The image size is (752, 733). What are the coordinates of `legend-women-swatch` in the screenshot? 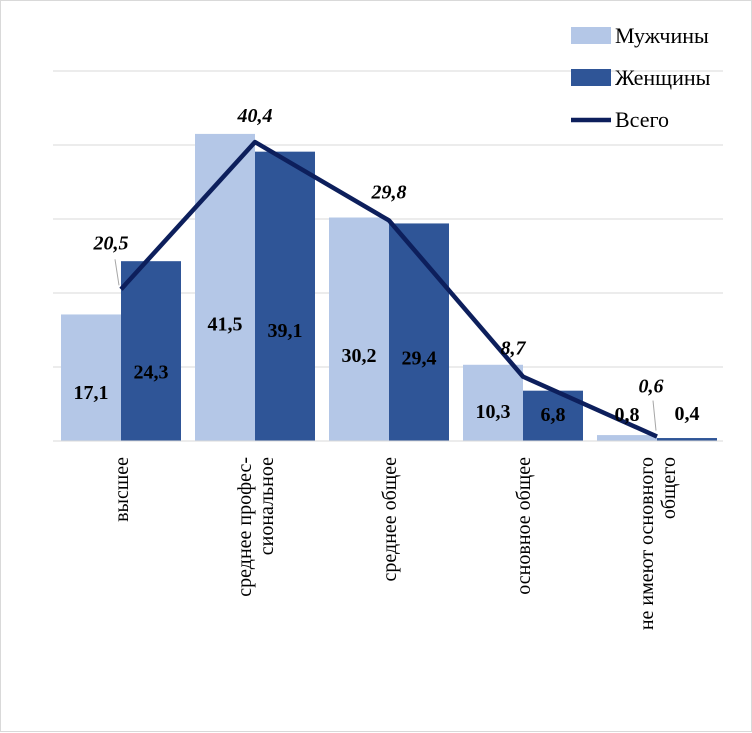 It's located at (591, 77).